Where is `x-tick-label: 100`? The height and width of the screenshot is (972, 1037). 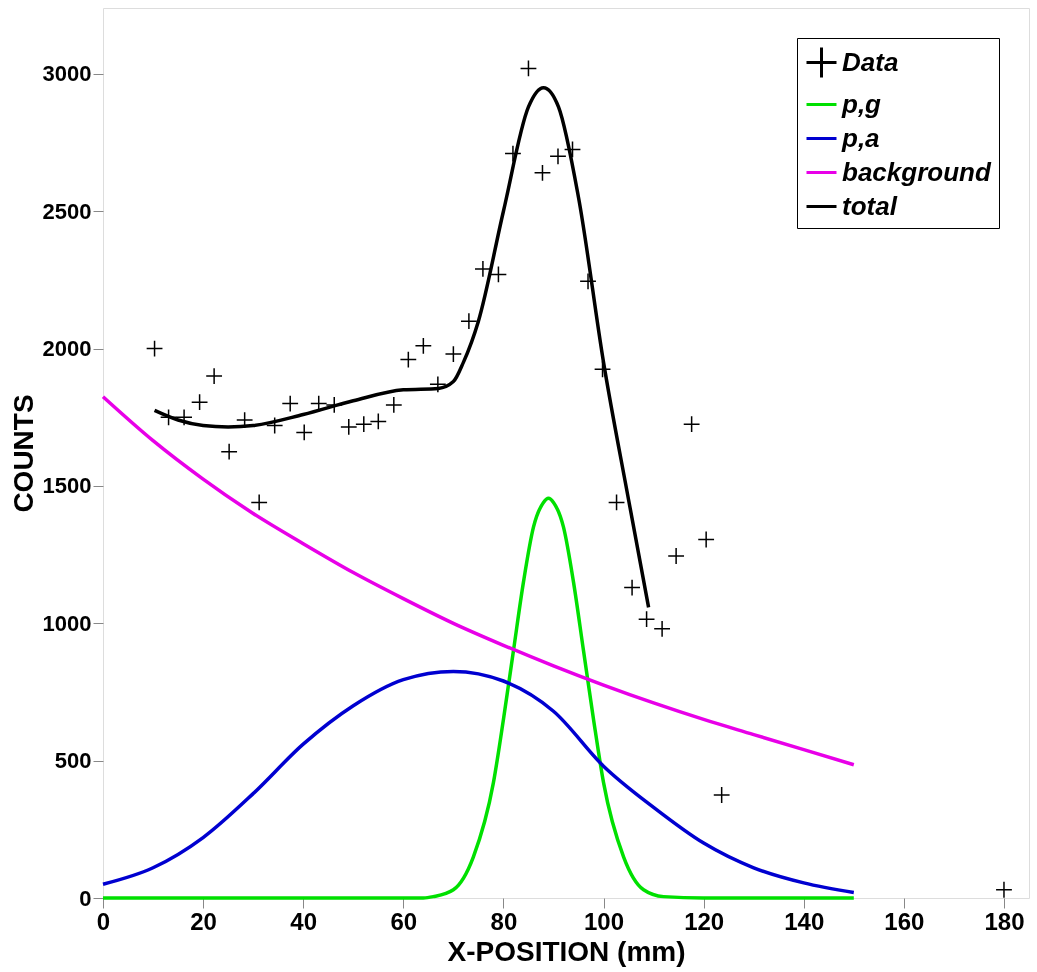
x-tick-label: 100 is located at coordinates (604, 921).